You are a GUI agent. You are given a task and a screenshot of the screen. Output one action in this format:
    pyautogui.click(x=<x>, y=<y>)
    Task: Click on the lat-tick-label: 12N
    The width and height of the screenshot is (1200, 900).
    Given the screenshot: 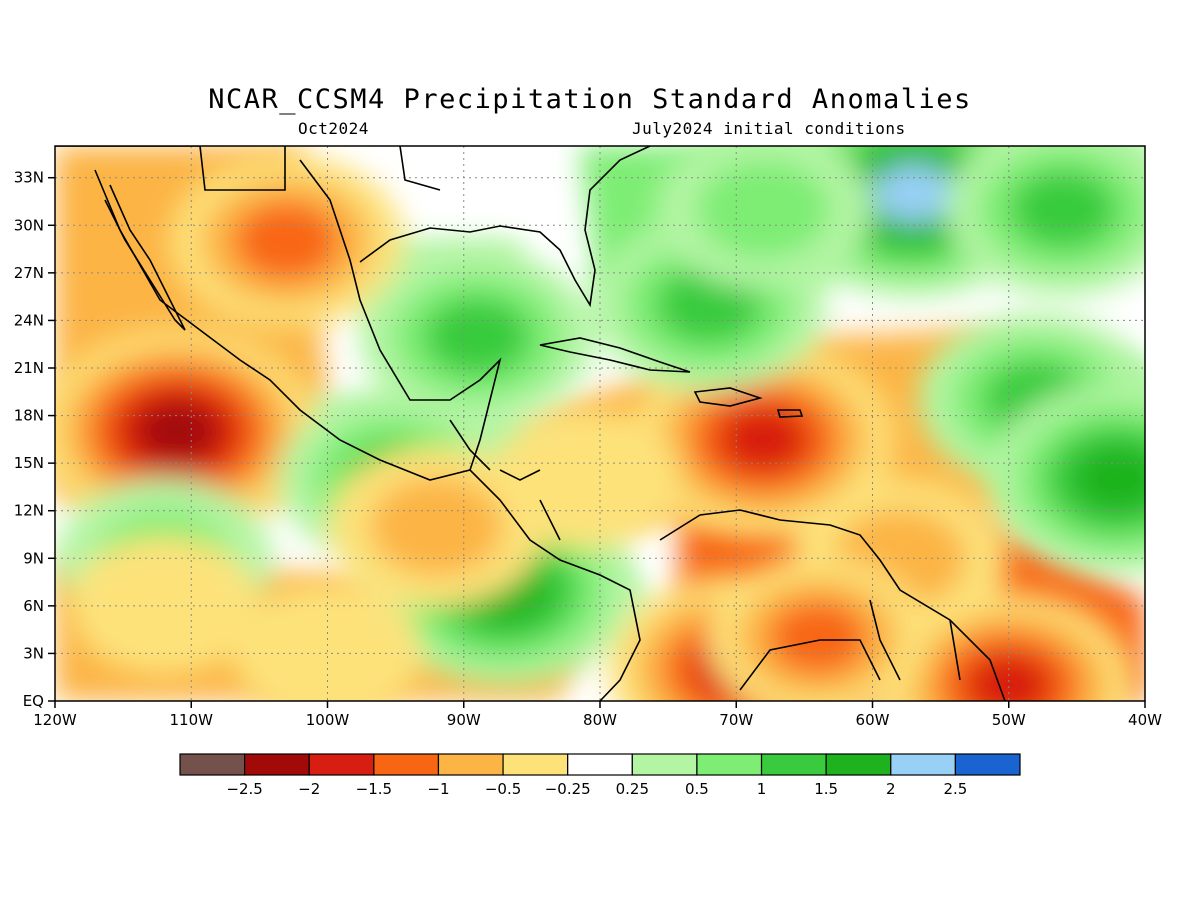 What is the action you would take?
    pyautogui.click(x=29, y=511)
    